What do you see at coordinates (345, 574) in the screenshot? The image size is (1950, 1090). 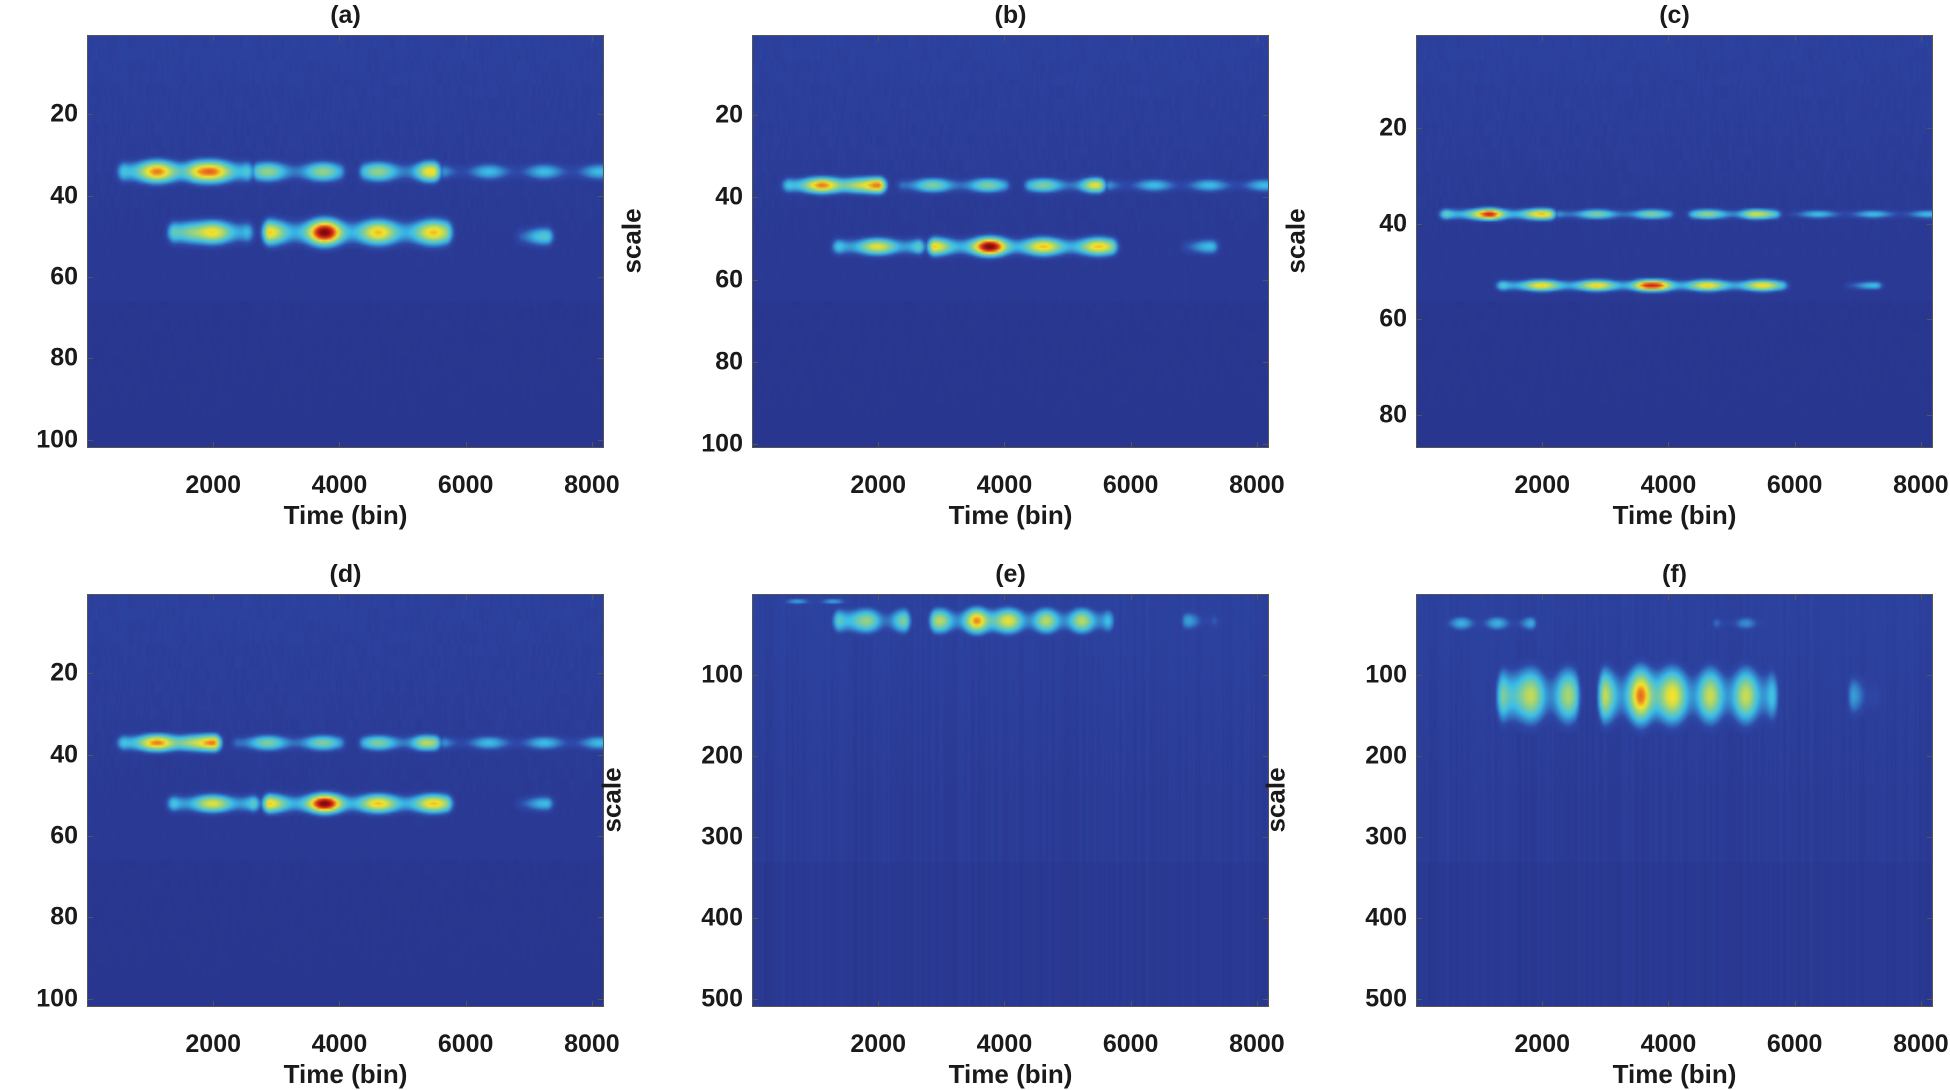 I see `panel-title: (d)` at bounding box center [345, 574].